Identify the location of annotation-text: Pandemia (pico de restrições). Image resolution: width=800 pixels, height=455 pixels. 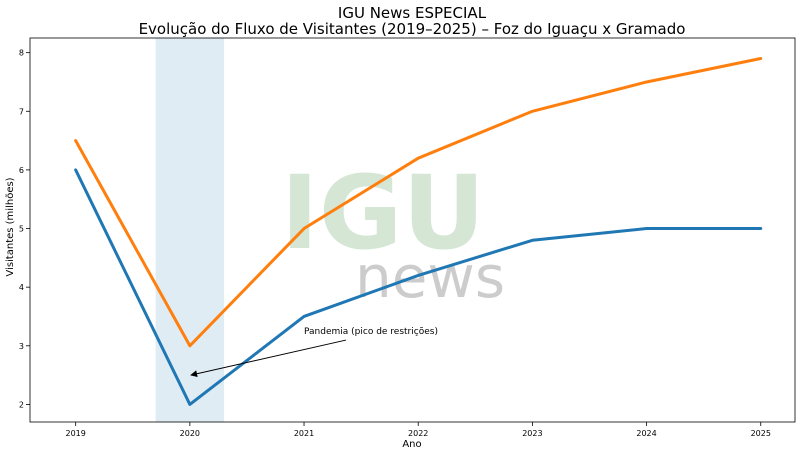
(371, 332).